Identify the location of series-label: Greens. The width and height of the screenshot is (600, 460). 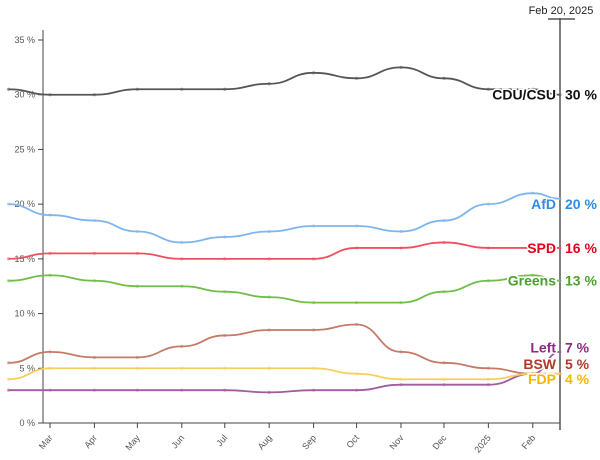
(532, 281).